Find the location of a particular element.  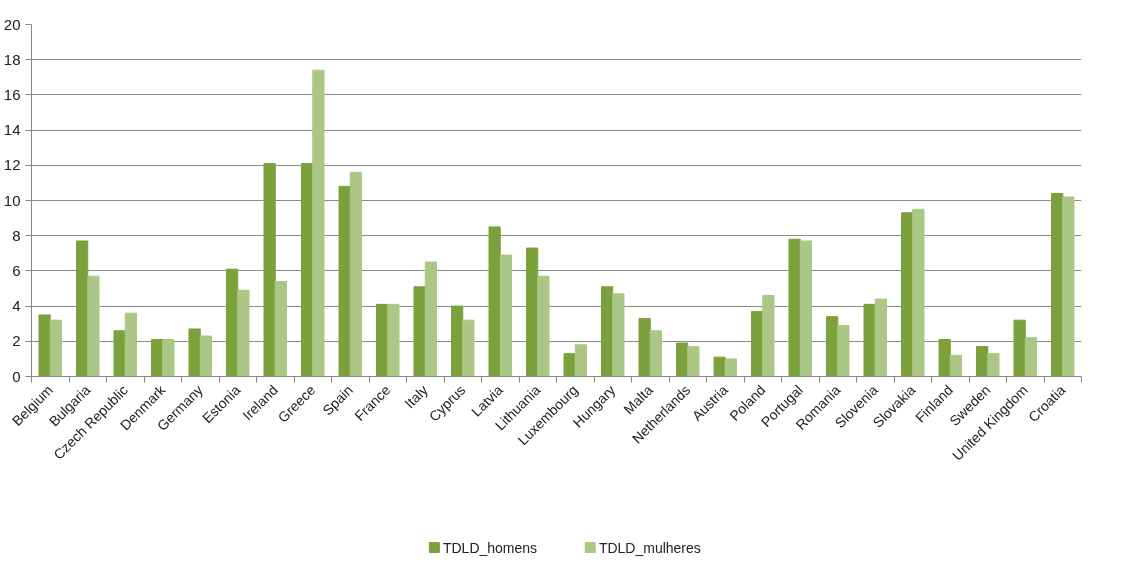

y-tick-label: 4 is located at coordinates (16, 306).